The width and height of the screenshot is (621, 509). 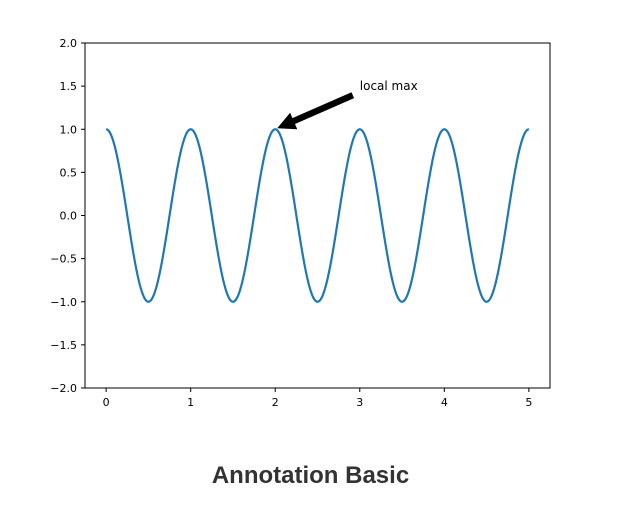 What do you see at coordinates (316, 111) in the screenshot?
I see `annotation-arrow` at bounding box center [316, 111].